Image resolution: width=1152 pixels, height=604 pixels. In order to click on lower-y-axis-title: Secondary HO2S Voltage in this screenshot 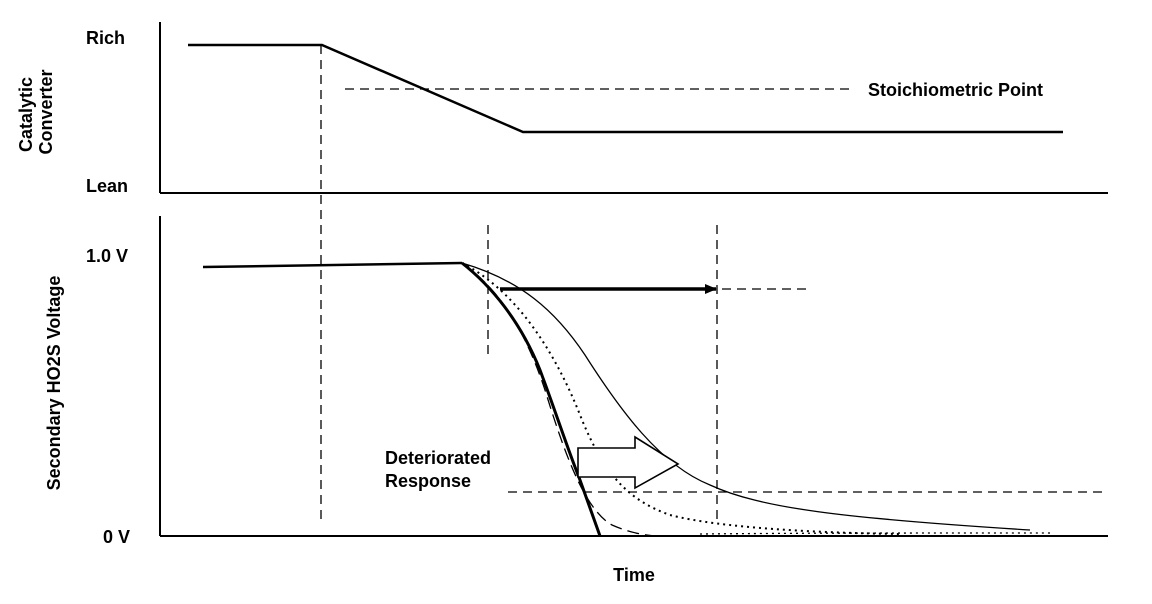, I will do `click(54, 383)`.